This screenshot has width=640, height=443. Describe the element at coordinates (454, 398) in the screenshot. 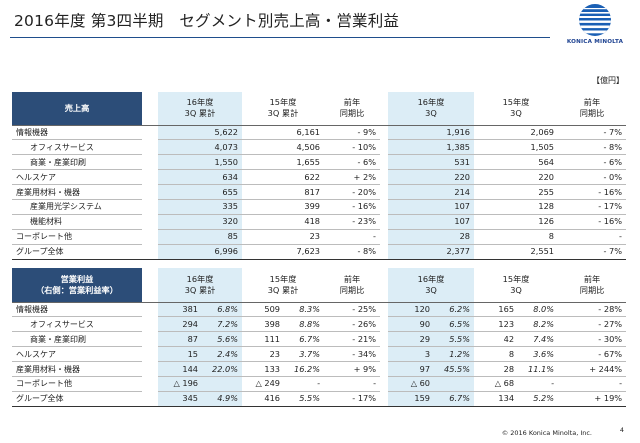

I see `op-margin-16-3q: 6.7%` at that location.